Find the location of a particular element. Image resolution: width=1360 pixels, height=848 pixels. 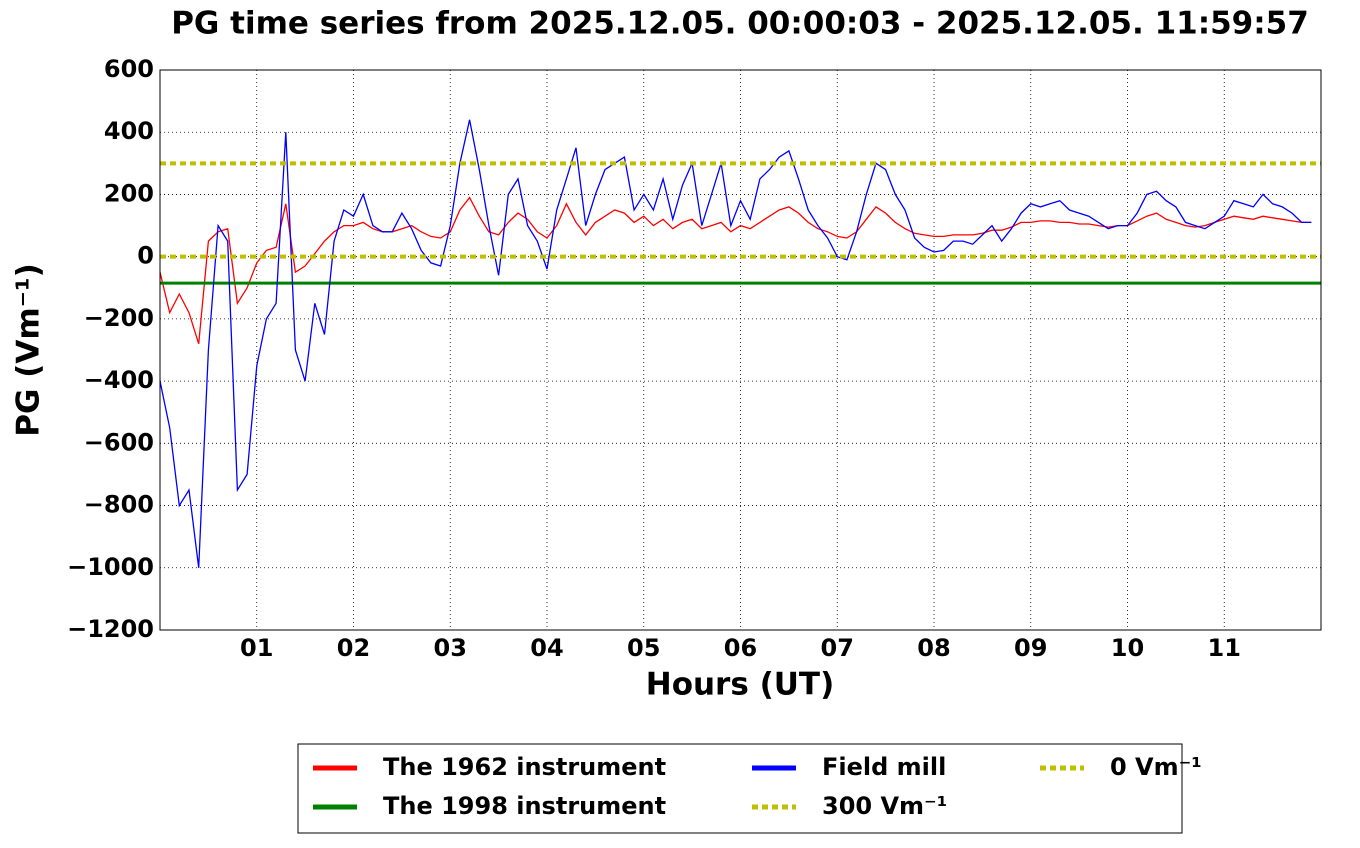

y-tick-label: −400 is located at coordinates (119, 380).